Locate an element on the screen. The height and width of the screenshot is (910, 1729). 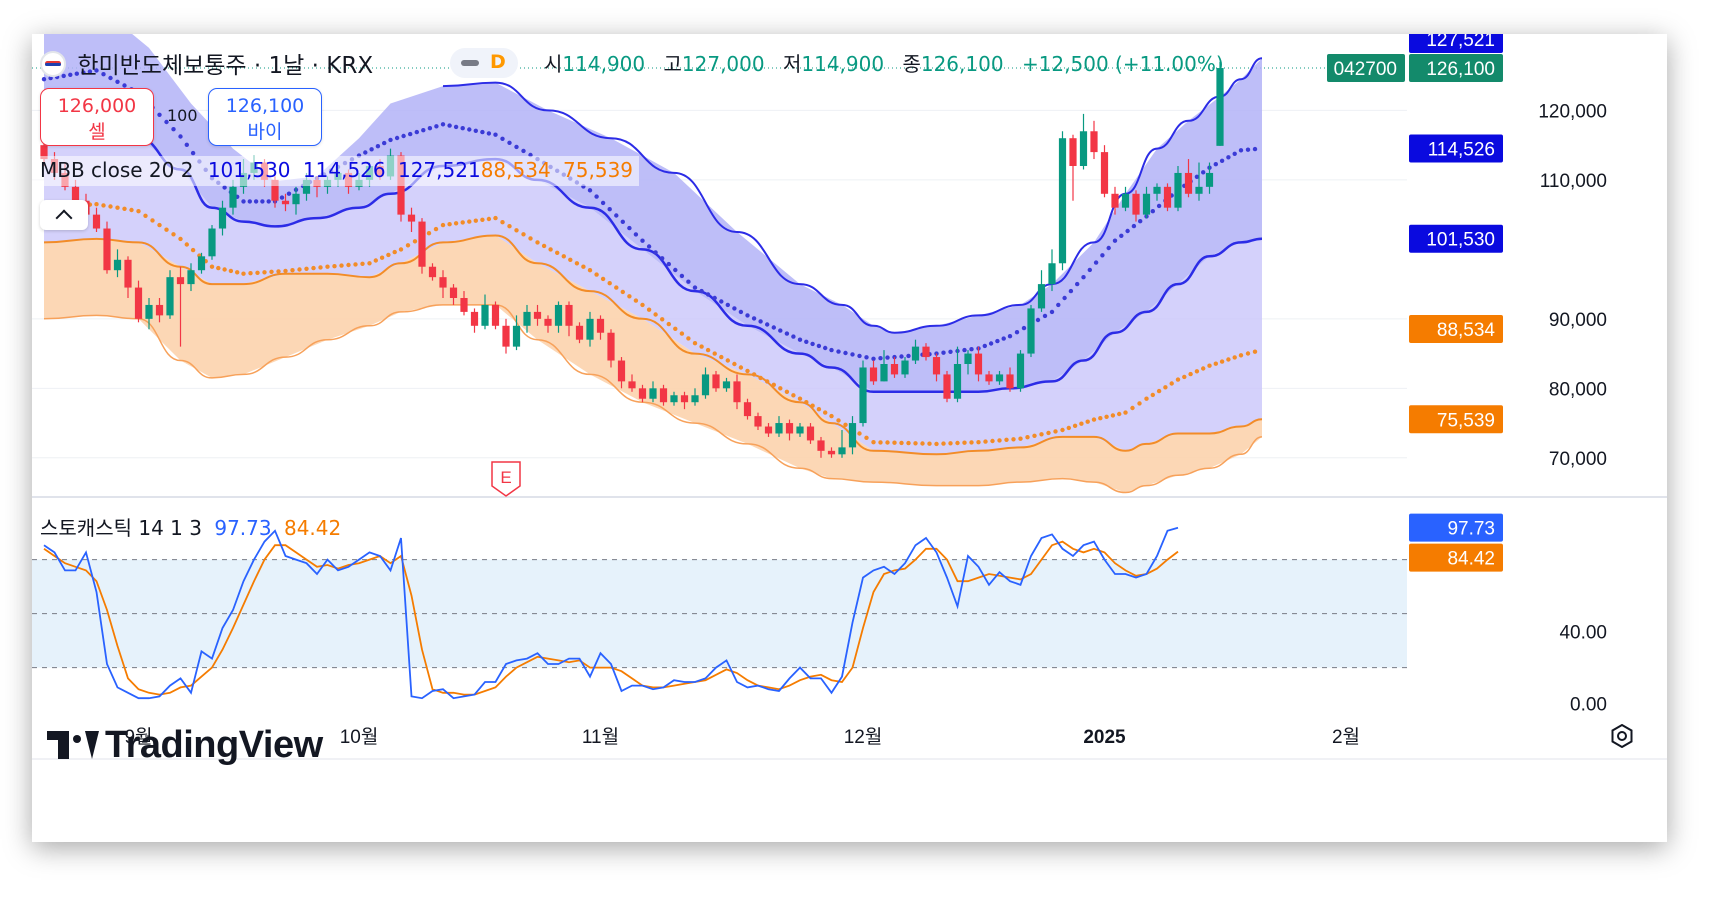
symbol-title: 한미반도체보통주 · 1날 · KRX is located at coordinates (225, 66).